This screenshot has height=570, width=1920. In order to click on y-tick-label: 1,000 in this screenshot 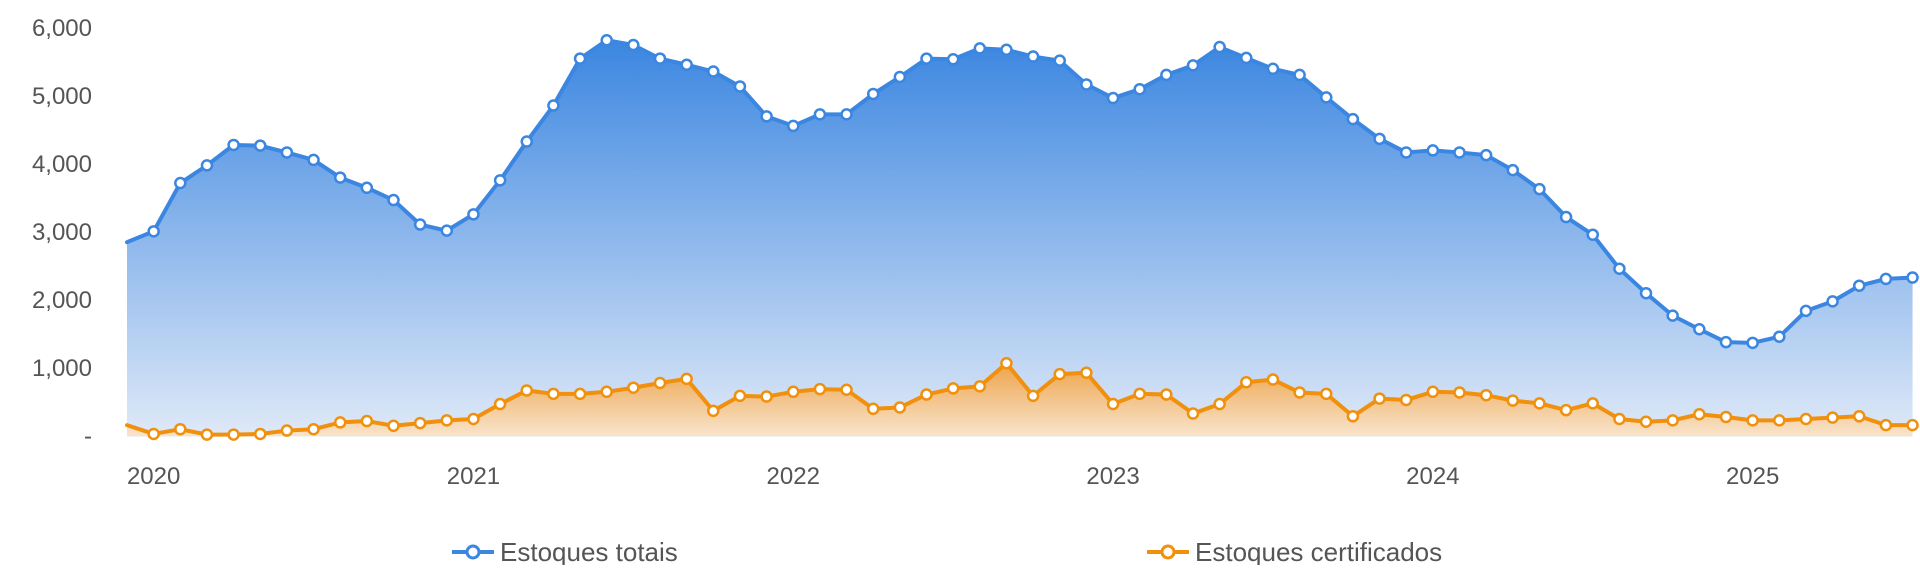, I will do `click(62, 368)`.